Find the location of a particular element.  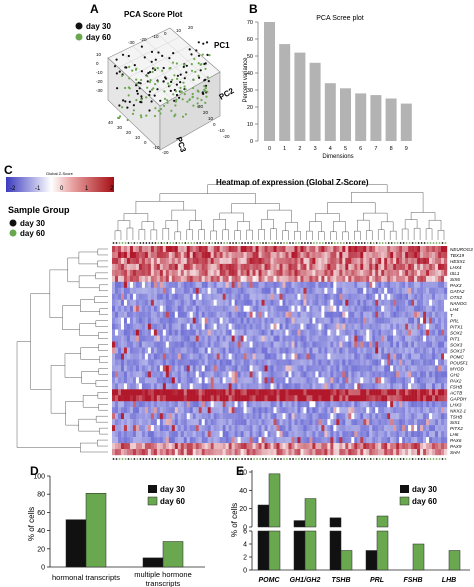

legend-day60-marker is located at coordinates (79, 37).